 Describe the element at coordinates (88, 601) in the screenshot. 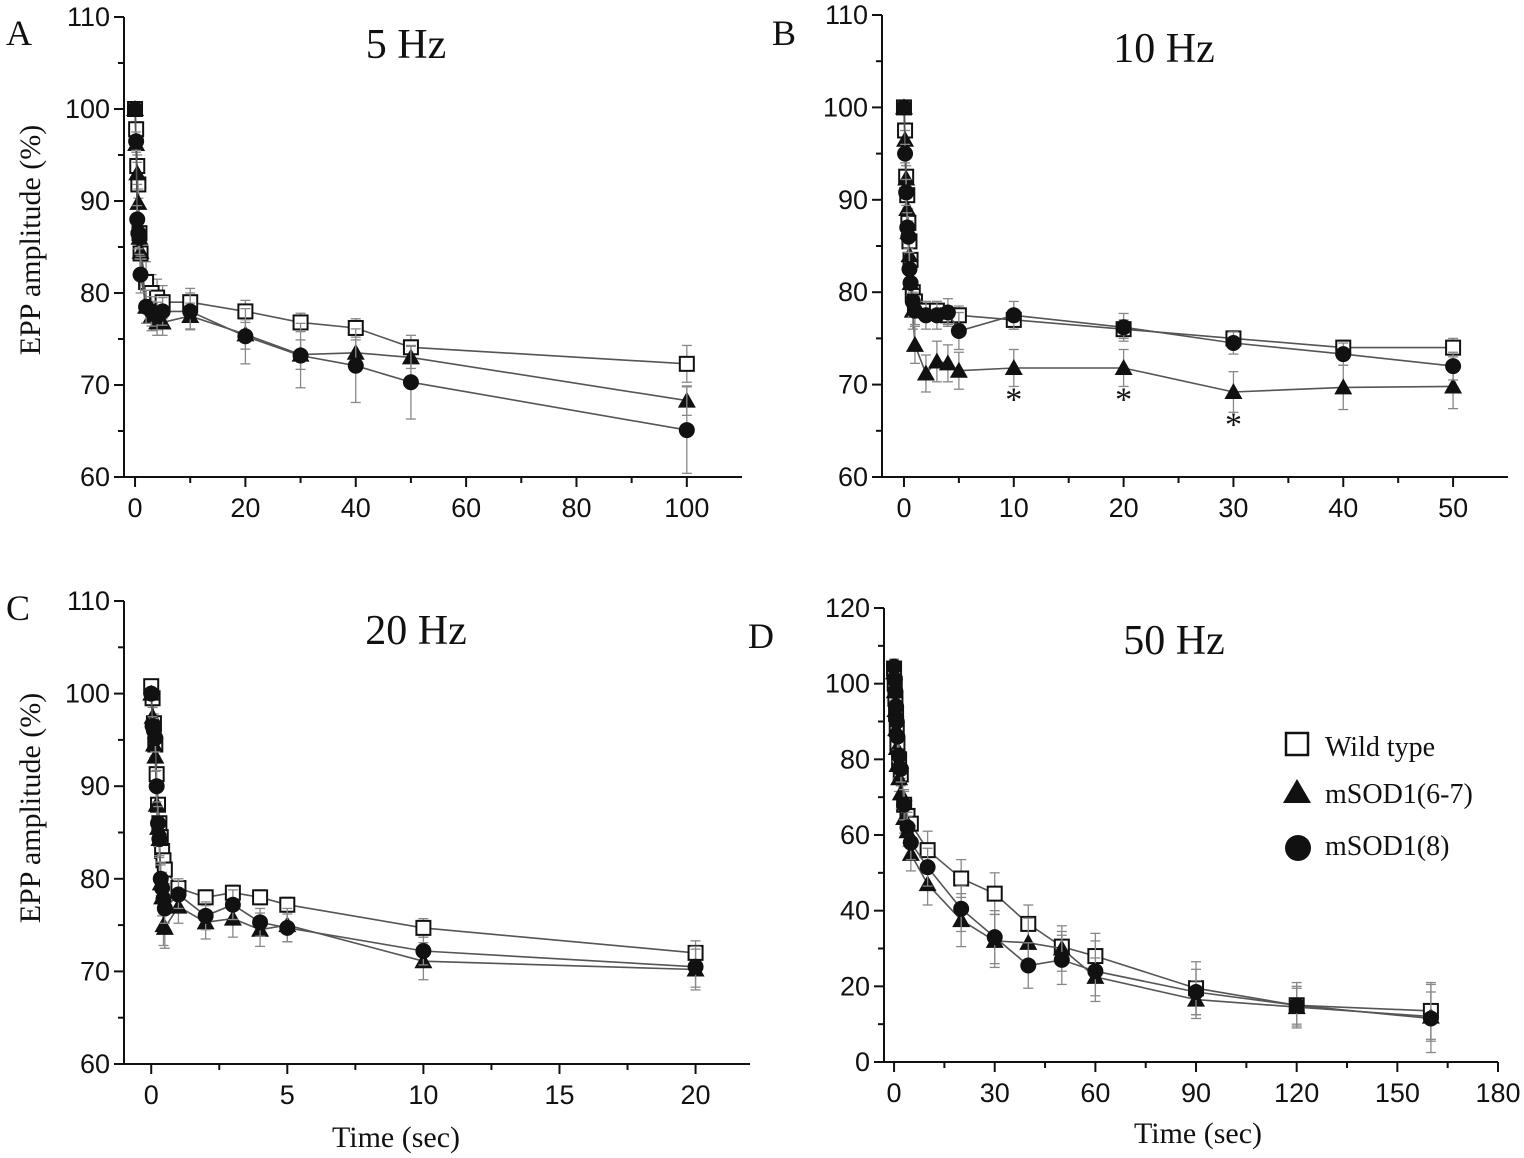

I see `y-tick-label-c: 110` at that location.